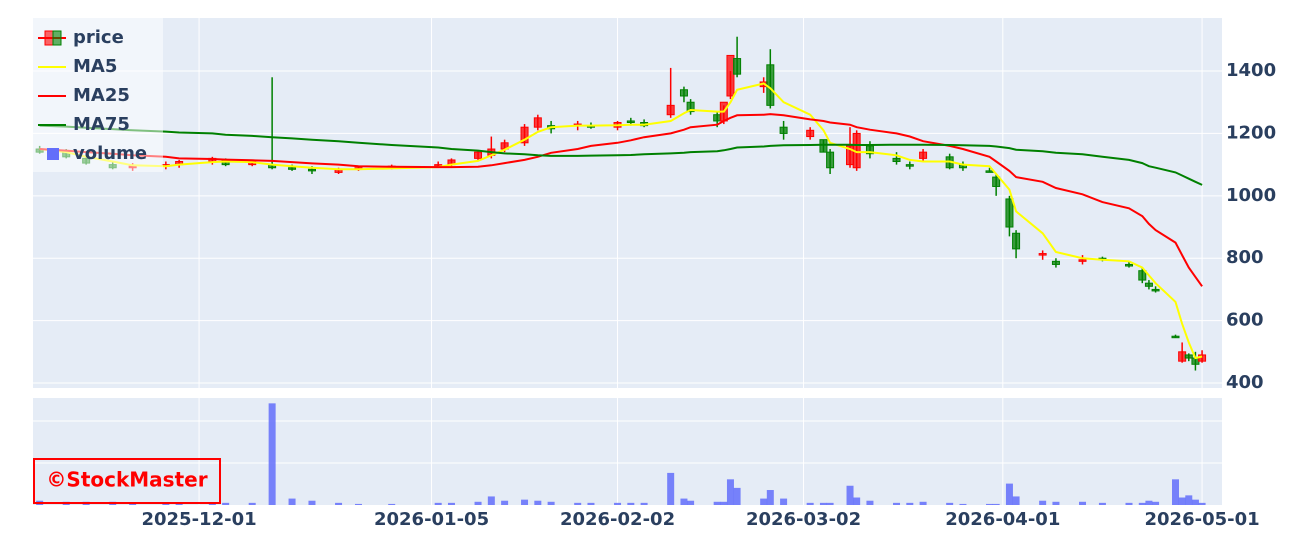 This screenshot has height=543, width=1291. What do you see at coordinates (1245, 257) in the screenshot?
I see `y-tick-label: 800` at bounding box center [1245, 257].